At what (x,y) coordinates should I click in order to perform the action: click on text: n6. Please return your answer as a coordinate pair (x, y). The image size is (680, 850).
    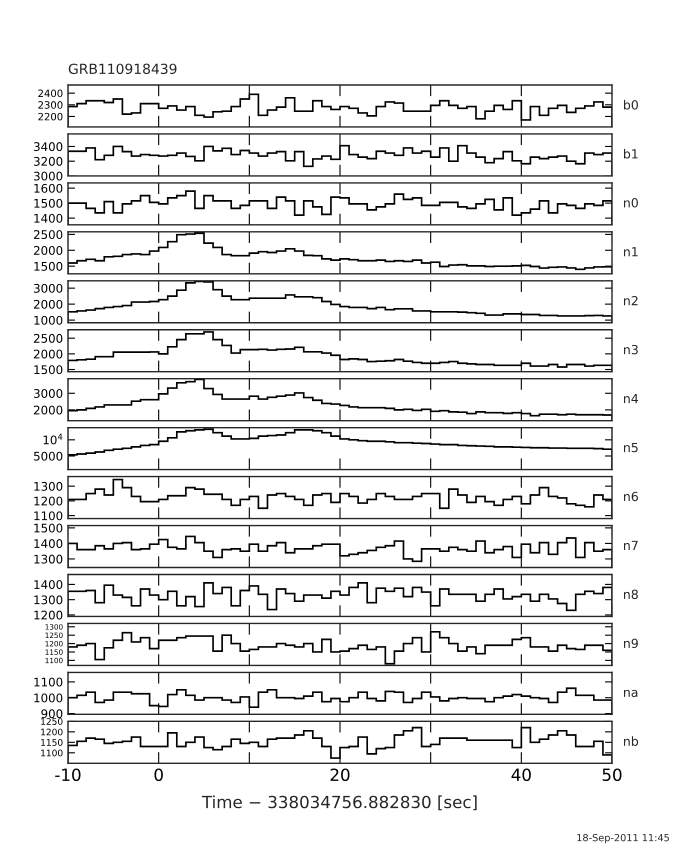
    Looking at the image, I should click on (631, 497).